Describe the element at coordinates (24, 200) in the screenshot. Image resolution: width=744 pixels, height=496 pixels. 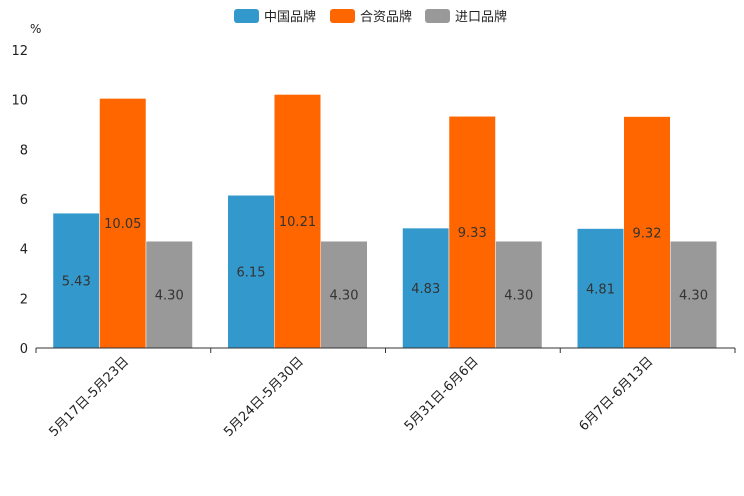
I see `y-tick-label: 6` at that location.